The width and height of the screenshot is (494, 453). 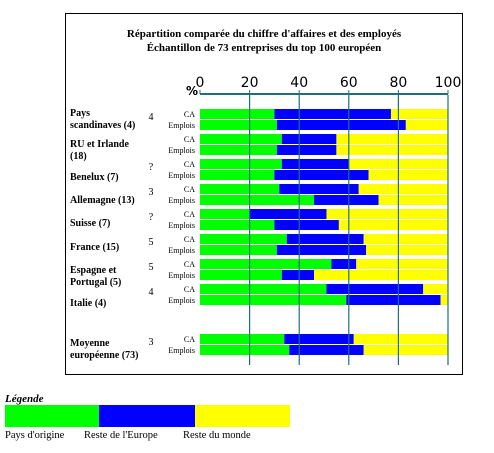 What do you see at coordinates (104, 355) in the screenshot?
I see `group-label: européenne (73)` at bounding box center [104, 355].